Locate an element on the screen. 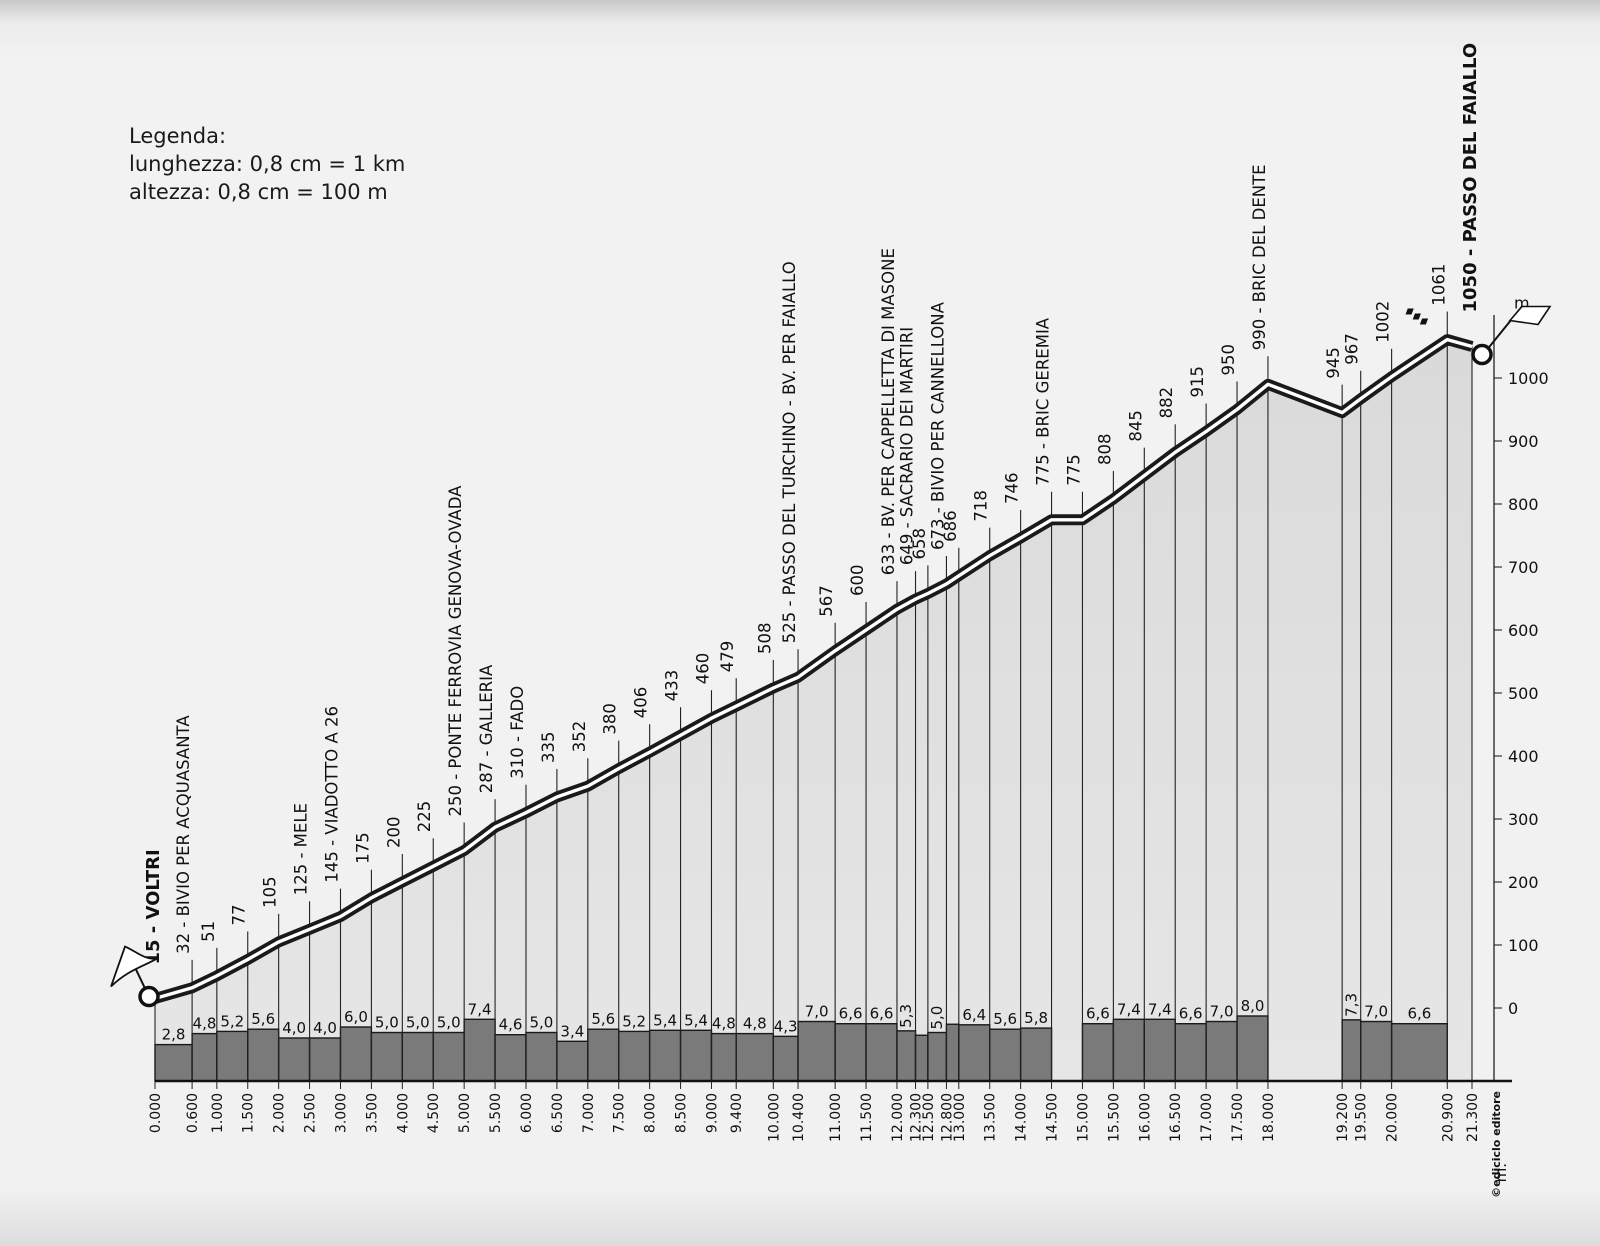 This screenshot has width=1600, height=1246. x-tick-label: 11.500 is located at coordinates (867, 1117).